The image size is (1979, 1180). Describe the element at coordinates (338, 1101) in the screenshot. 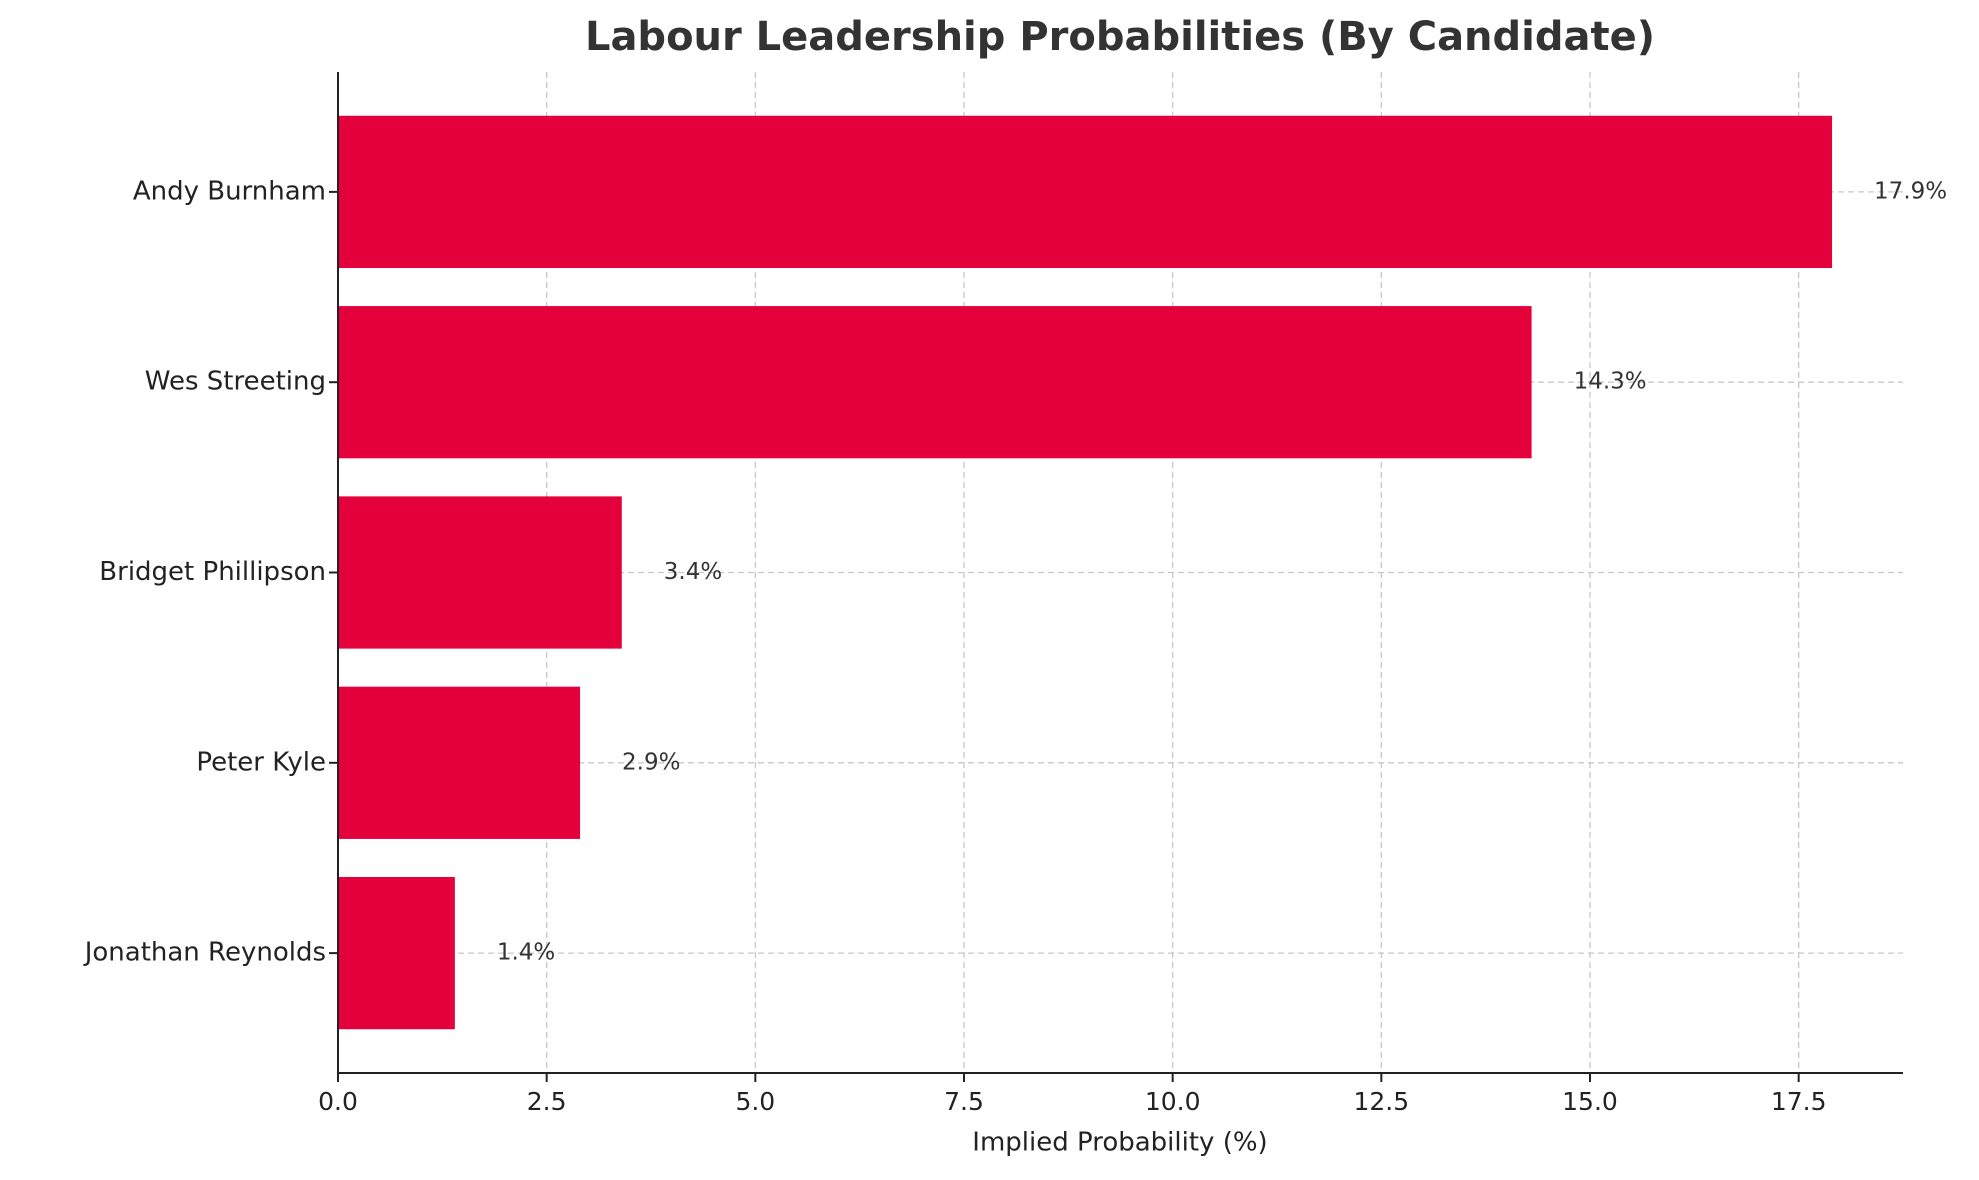

I see `x-tick-label: 0.0` at that location.